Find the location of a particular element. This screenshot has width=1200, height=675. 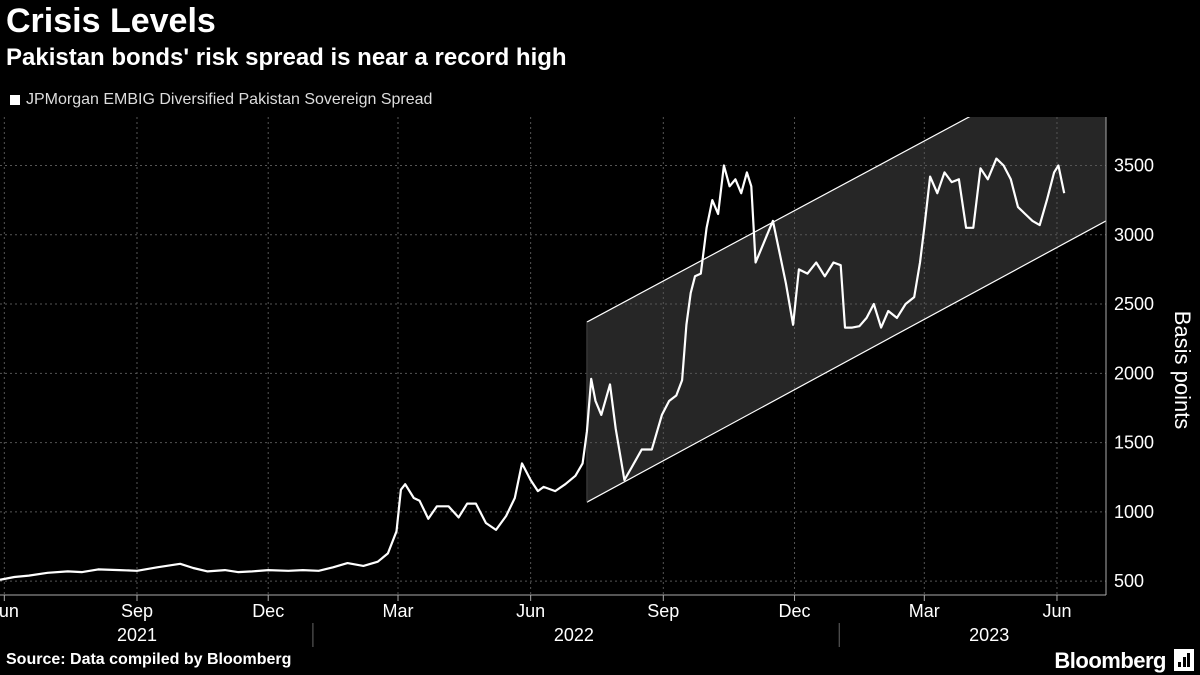

year-label: 2023 is located at coordinates (989, 635).